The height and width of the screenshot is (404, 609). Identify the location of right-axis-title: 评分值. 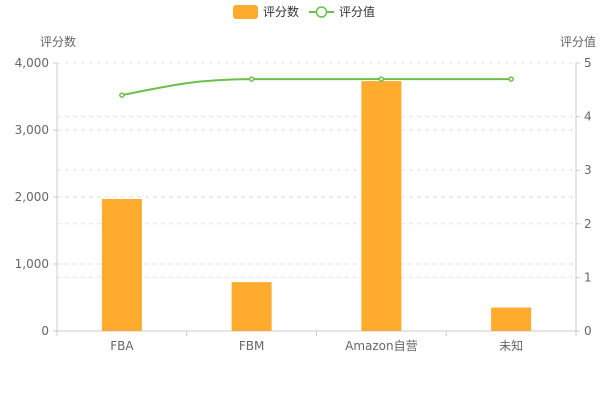
(578, 41).